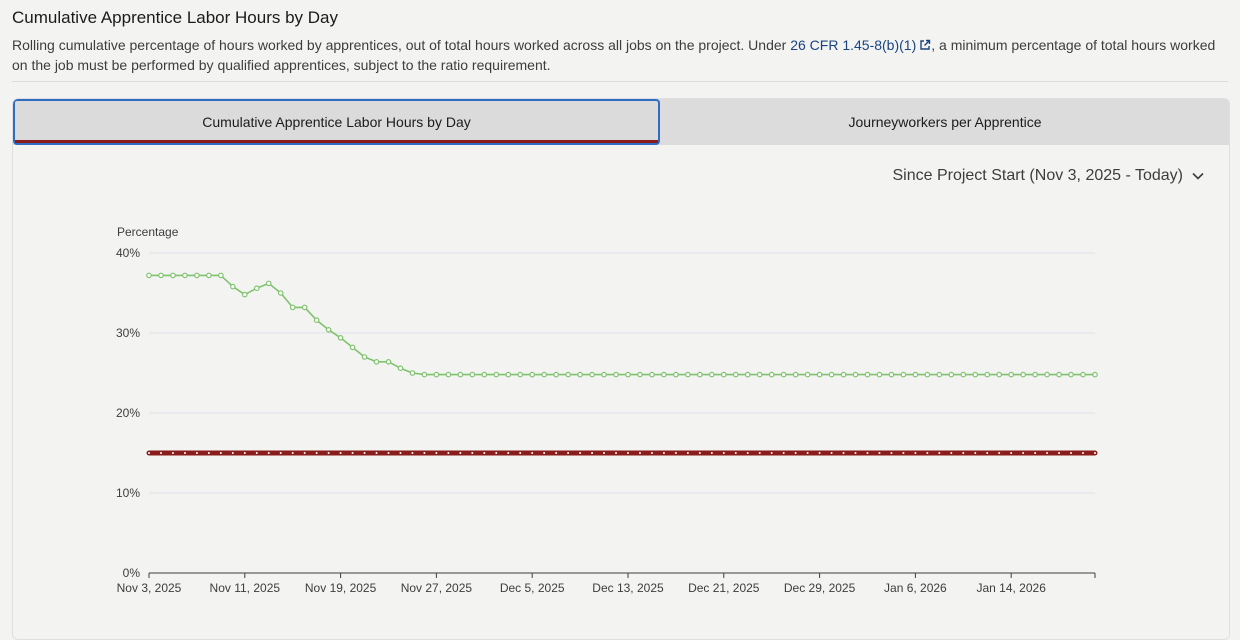  Describe the element at coordinates (1011, 588) in the screenshot. I see `x-tick-label: Jan 14, 2026` at that location.